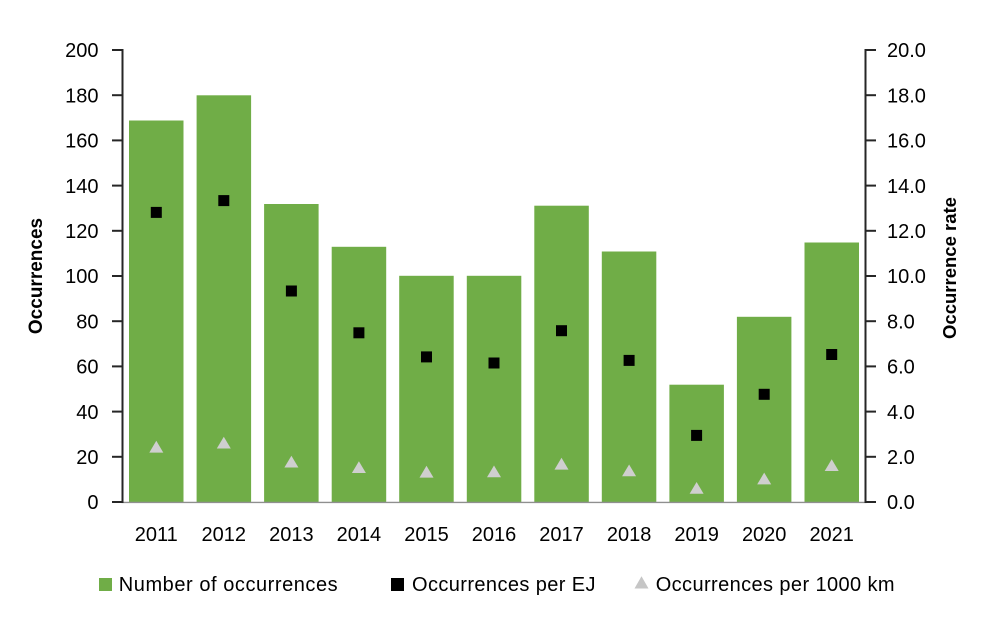 The image size is (1000, 627). Describe the element at coordinates (228, 585) in the screenshot. I see `svg-text: Number of occurrences` at that location.